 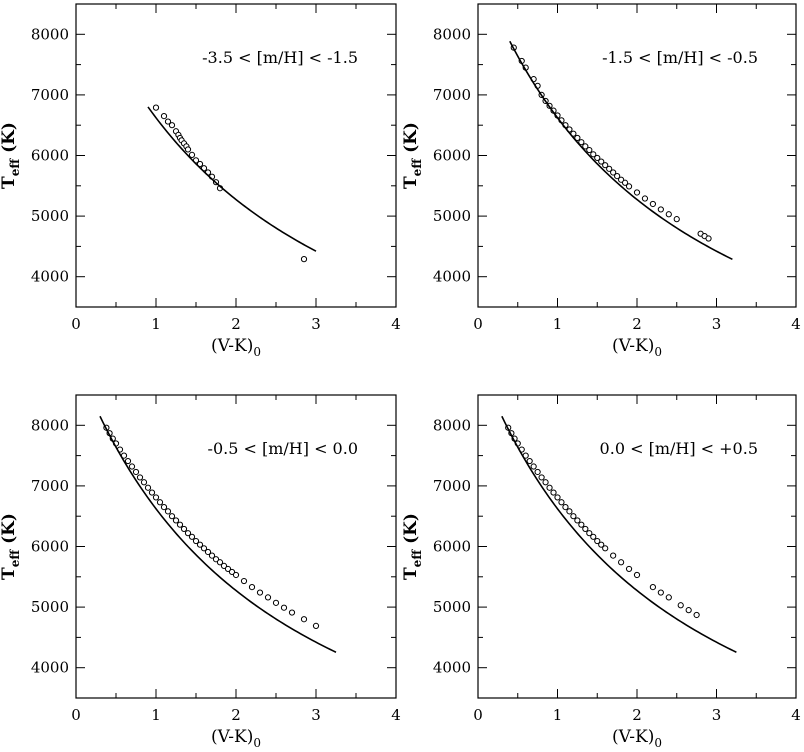 What do you see at coordinates (679, 448) in the screenshot?
I see `metallicity-annotation: 0.0 < [m/H] < +0.5` at bounding box center [679, 448].